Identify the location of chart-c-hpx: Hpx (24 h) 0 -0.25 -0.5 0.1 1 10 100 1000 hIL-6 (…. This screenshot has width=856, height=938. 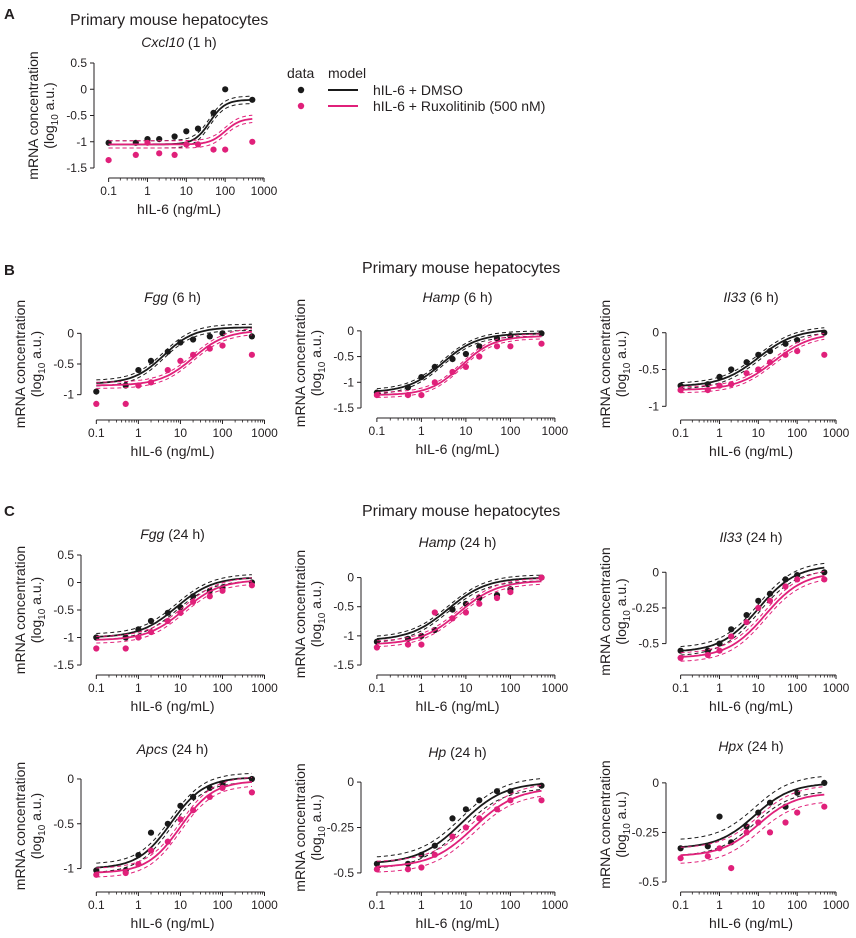
(723, 834).